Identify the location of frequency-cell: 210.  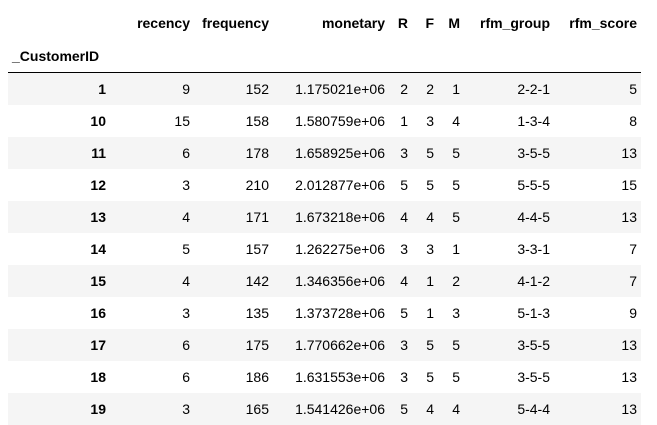
(257, 184).